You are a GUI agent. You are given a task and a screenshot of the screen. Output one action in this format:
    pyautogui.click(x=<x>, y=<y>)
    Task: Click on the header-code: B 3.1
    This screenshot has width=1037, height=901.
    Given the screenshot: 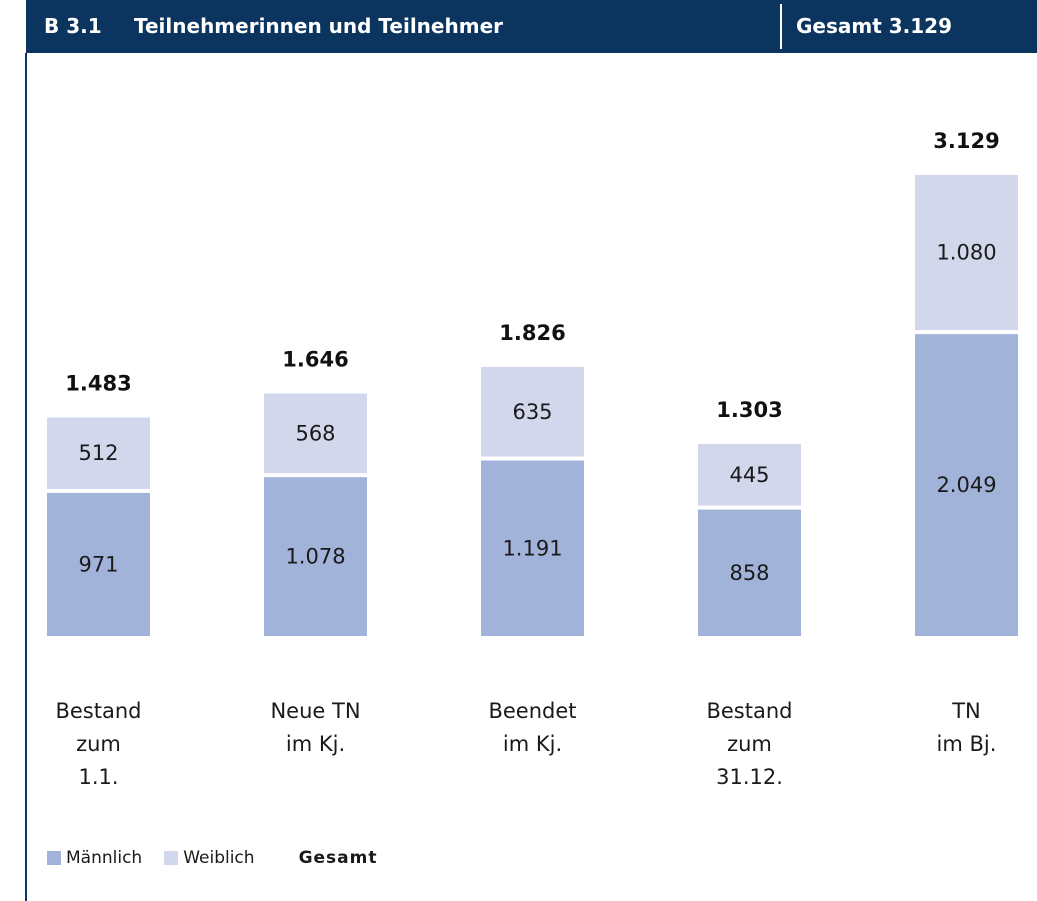 What is the action you would take?
    pyautogui.click(x=73, y=26)
    